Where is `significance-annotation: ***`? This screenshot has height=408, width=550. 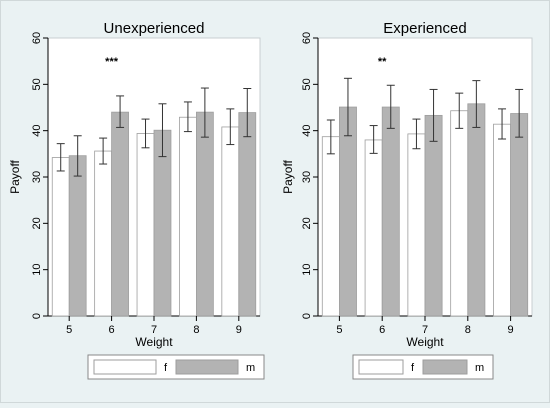 significance-annotation: *** is located at coordinates (112, 62).